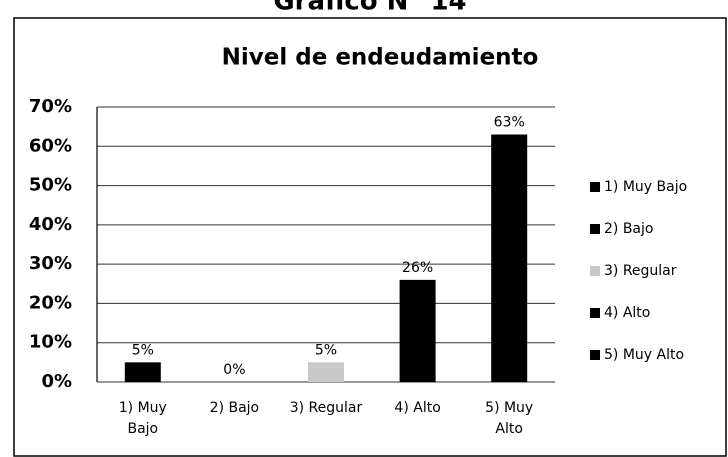 This screenshot has height=457, width=728. I want to click on x-tick-label-box: 5) Muy Alto, so click(509, 418).